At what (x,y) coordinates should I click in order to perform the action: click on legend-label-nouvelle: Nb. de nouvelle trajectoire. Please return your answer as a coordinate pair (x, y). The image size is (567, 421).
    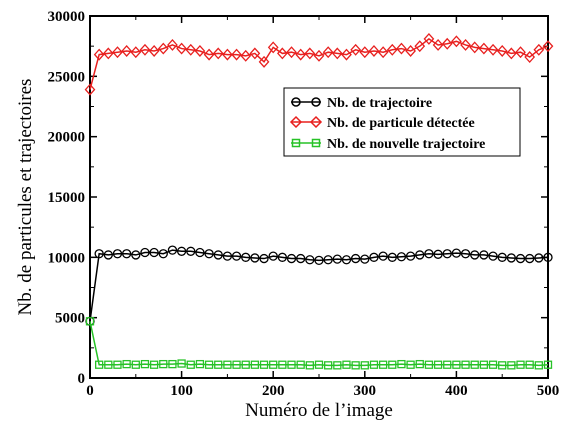
    Looking at the image, I should click on (406, 144).